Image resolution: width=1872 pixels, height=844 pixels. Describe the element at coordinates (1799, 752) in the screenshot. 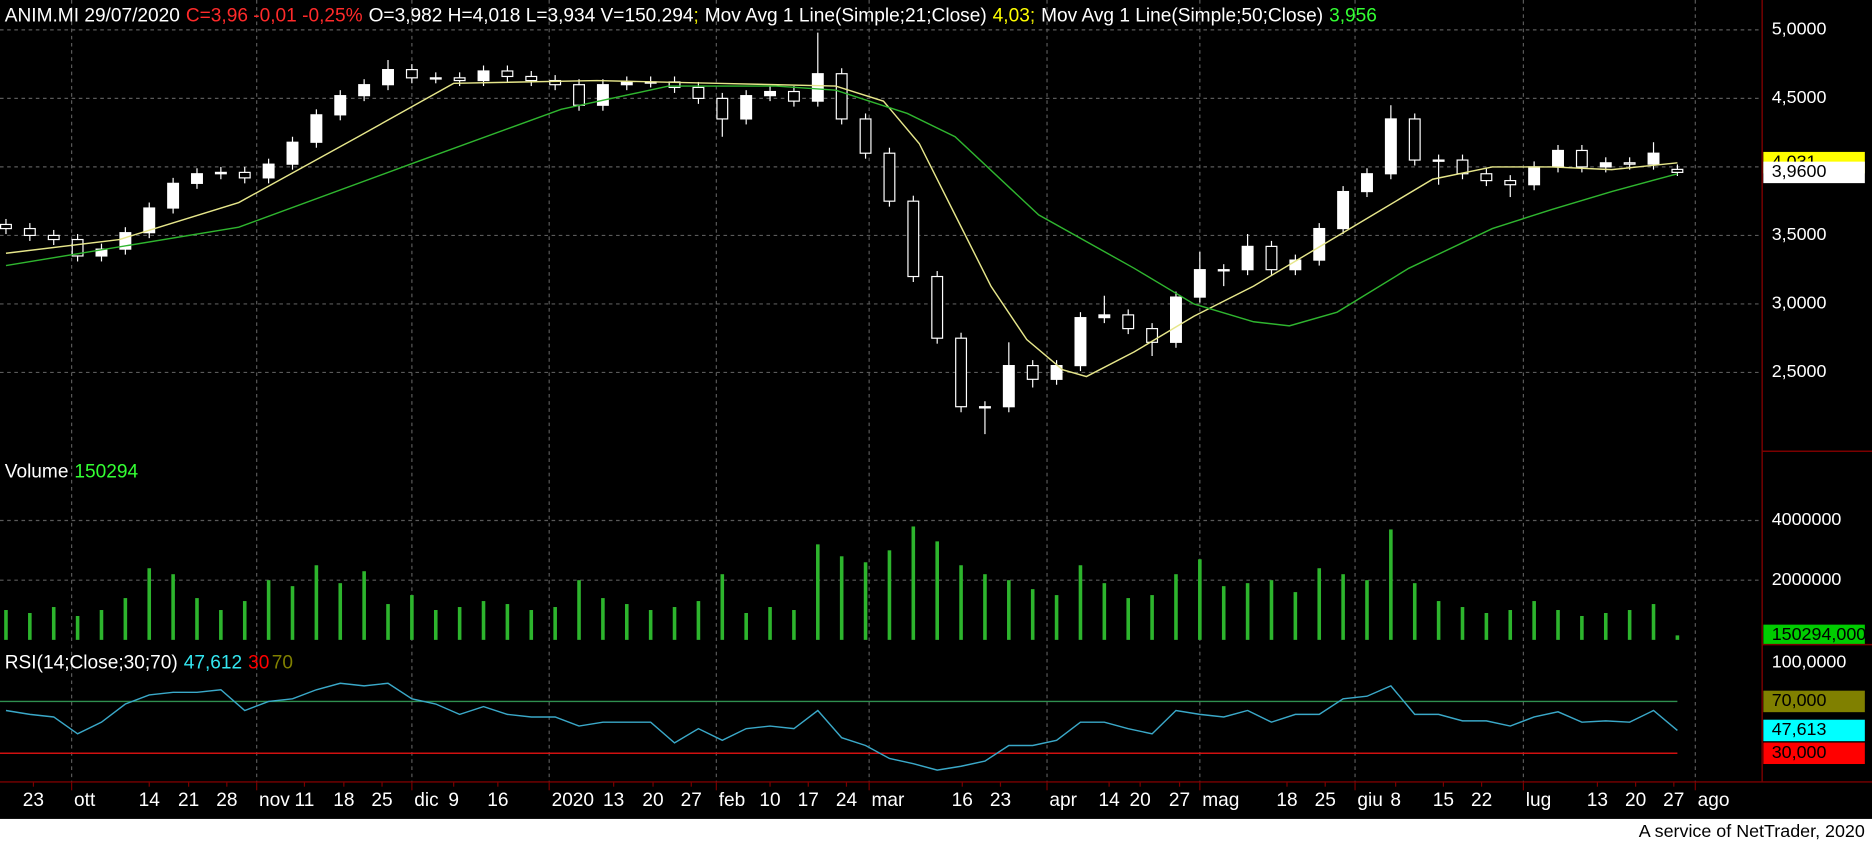

I see `level-tag-label: 30,000` at that location.